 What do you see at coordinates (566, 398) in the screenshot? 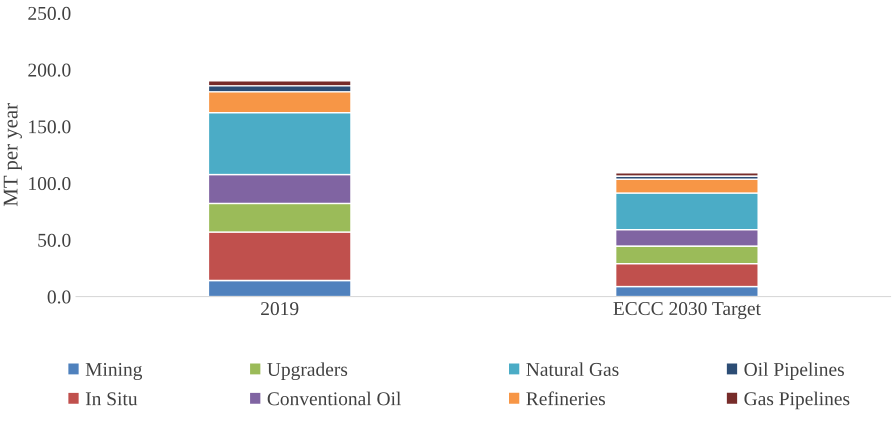
I see `legend-label: Refineries` at bounding box center [566, 398].